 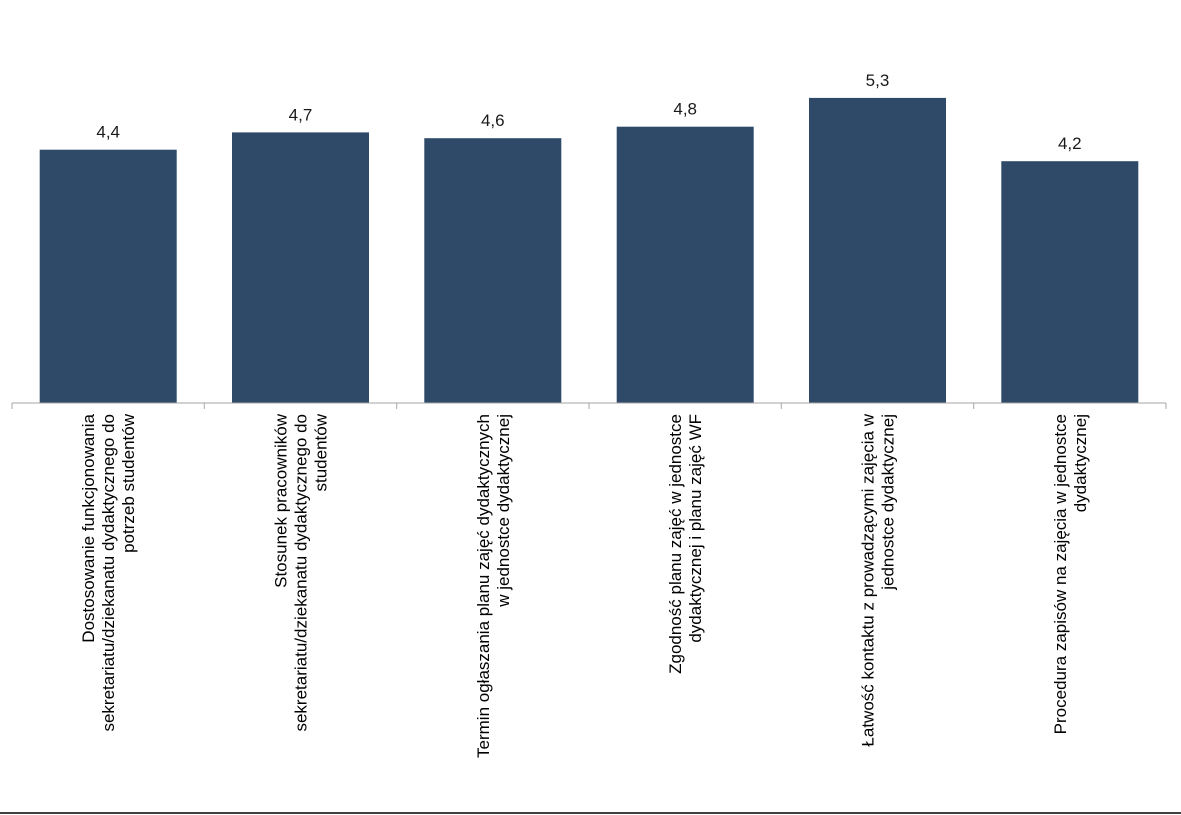 I want to click on category-label-line: Dostosowanie funkcjonowania, so click(x=88, y=527).